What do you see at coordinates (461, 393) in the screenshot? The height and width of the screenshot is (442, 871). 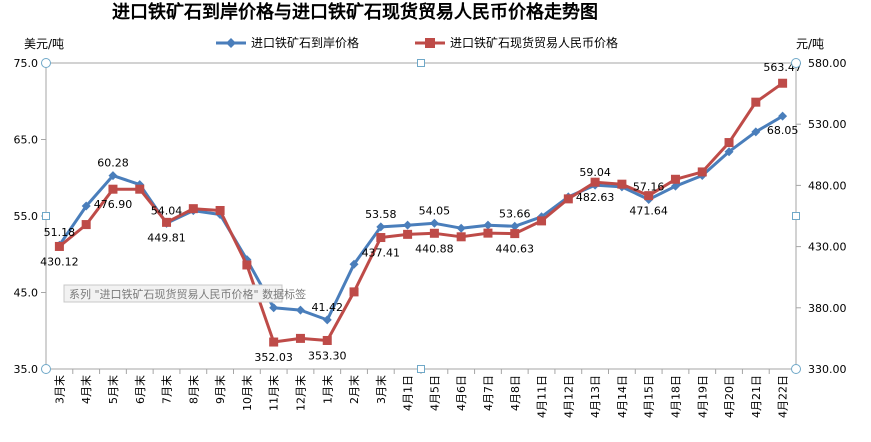 I see `x-axis-category-label: 4月6日` at bounding box center [461, 393].